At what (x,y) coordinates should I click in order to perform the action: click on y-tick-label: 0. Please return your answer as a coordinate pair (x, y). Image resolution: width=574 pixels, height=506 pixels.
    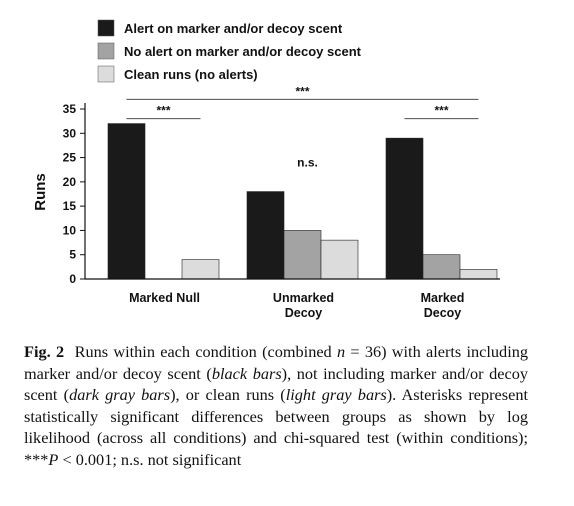
    Looking at the image, I should click on (72, 279).